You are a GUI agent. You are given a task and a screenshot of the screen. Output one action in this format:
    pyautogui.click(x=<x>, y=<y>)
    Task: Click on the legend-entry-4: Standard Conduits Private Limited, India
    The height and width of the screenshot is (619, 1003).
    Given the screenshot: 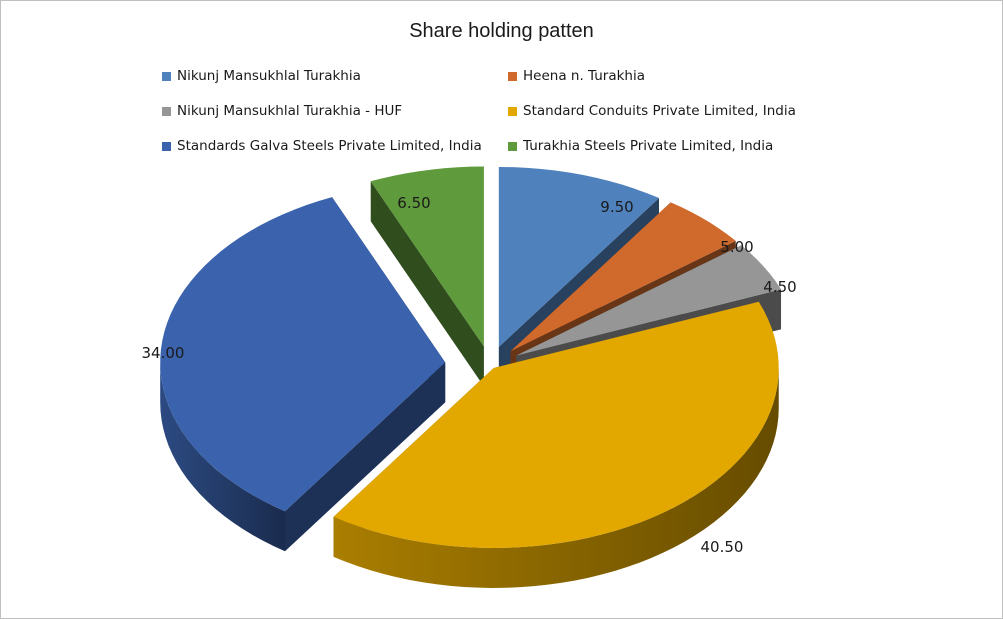 What is the action you would take?
    pyautogui.click(x=652, y=111)
    